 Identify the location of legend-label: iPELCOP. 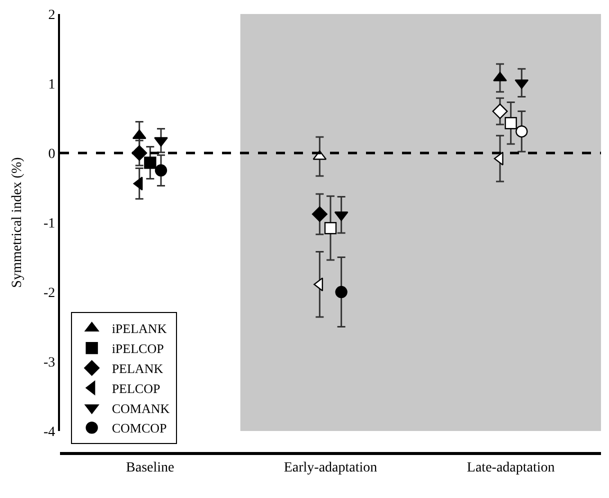
(138, 348).